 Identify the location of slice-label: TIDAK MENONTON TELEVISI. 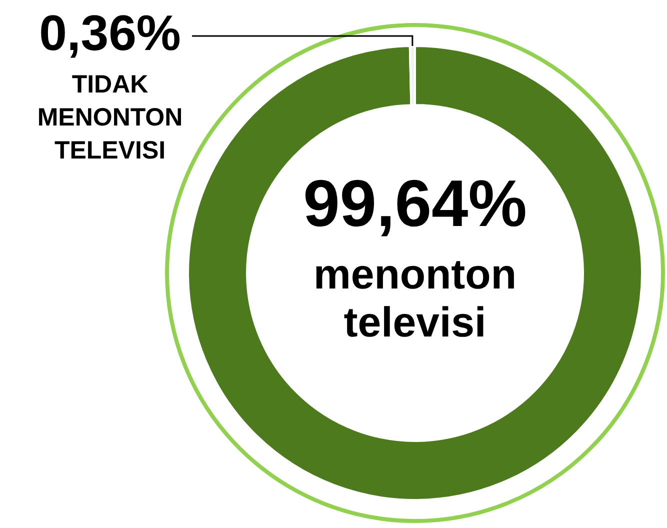
(110, 117).